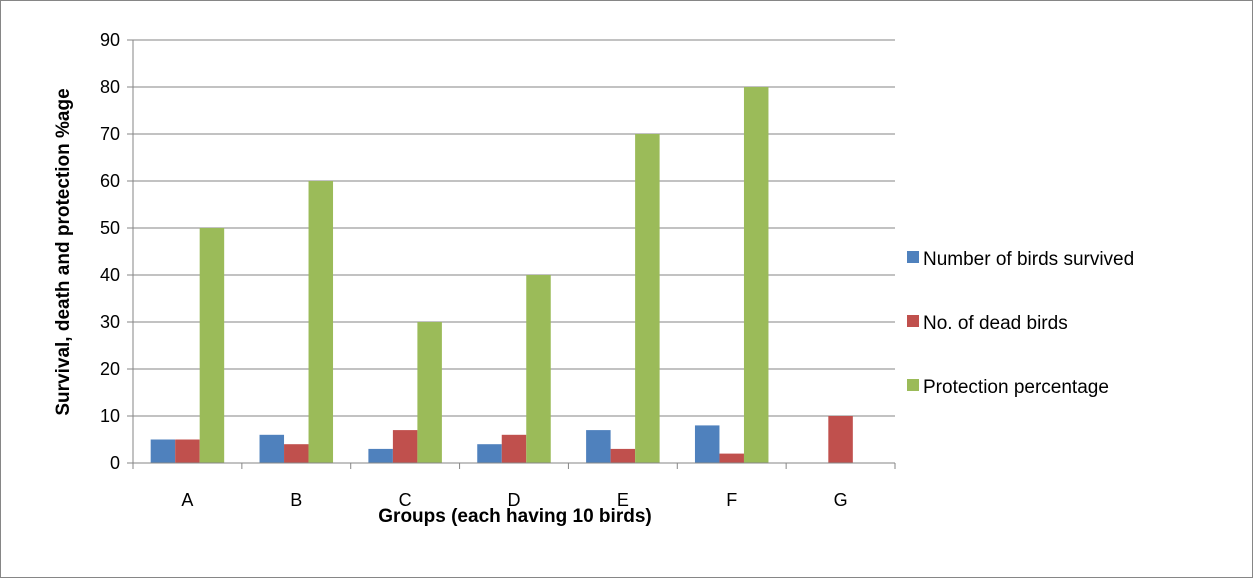 The width and height of the screenshot is (1255, 580). Describe the element at coordinates (110, 416) in the screenshot. I see `y-tick-label: 10` at that location.